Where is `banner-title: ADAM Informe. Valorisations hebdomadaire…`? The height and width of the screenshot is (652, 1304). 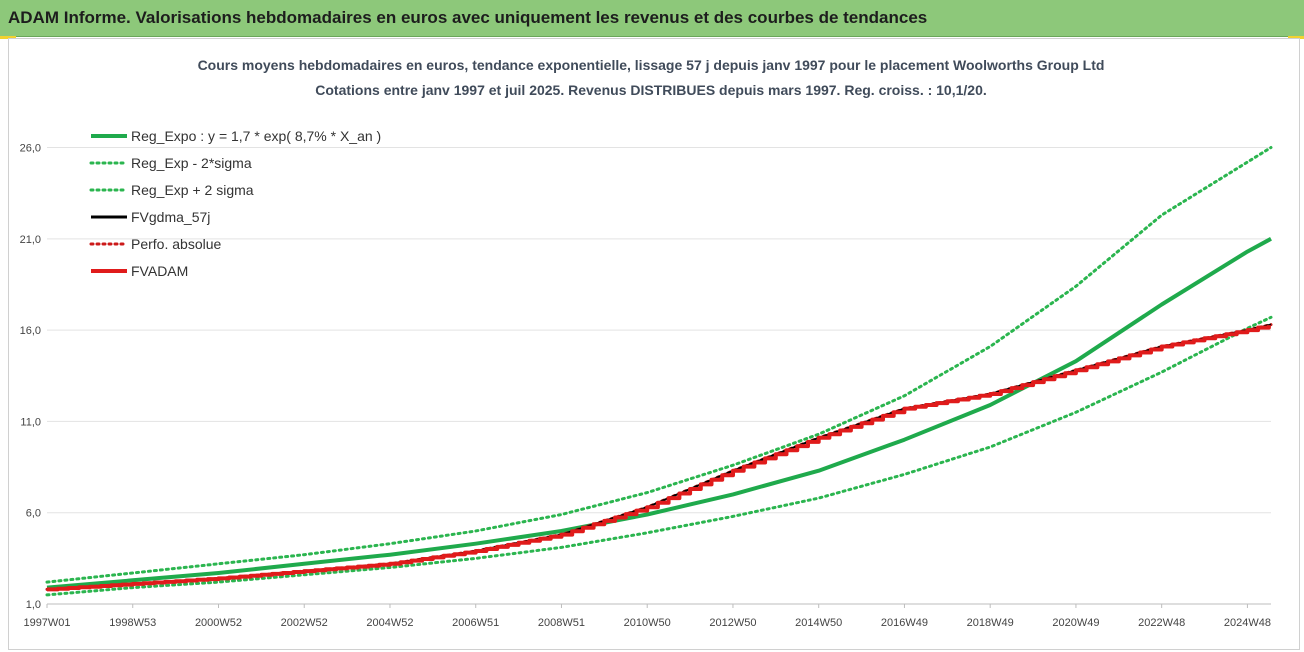 banner-title: ADAM Informe. Valorisations hebdomadaire… is located at coordinates (468, 17).